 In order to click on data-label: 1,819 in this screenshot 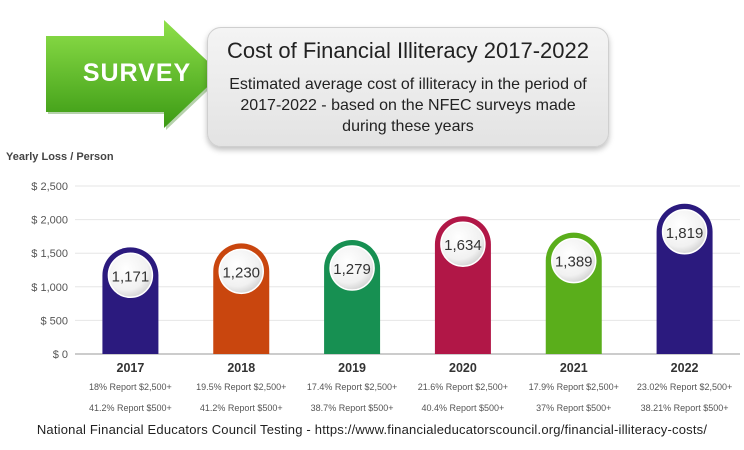, I will do `click(685, 233)`.